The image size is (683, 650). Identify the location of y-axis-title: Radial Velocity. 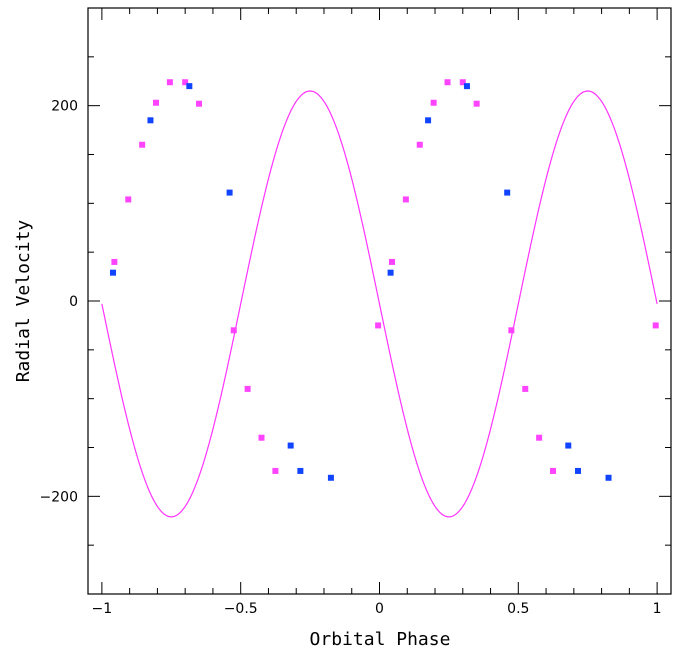
(23, 301).